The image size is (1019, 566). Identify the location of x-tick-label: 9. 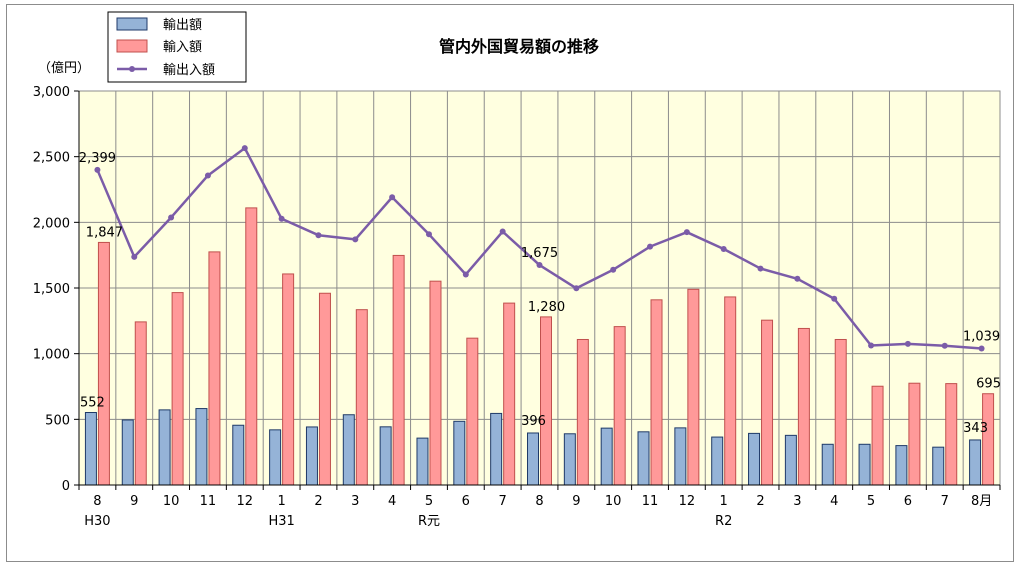
(134, 501).